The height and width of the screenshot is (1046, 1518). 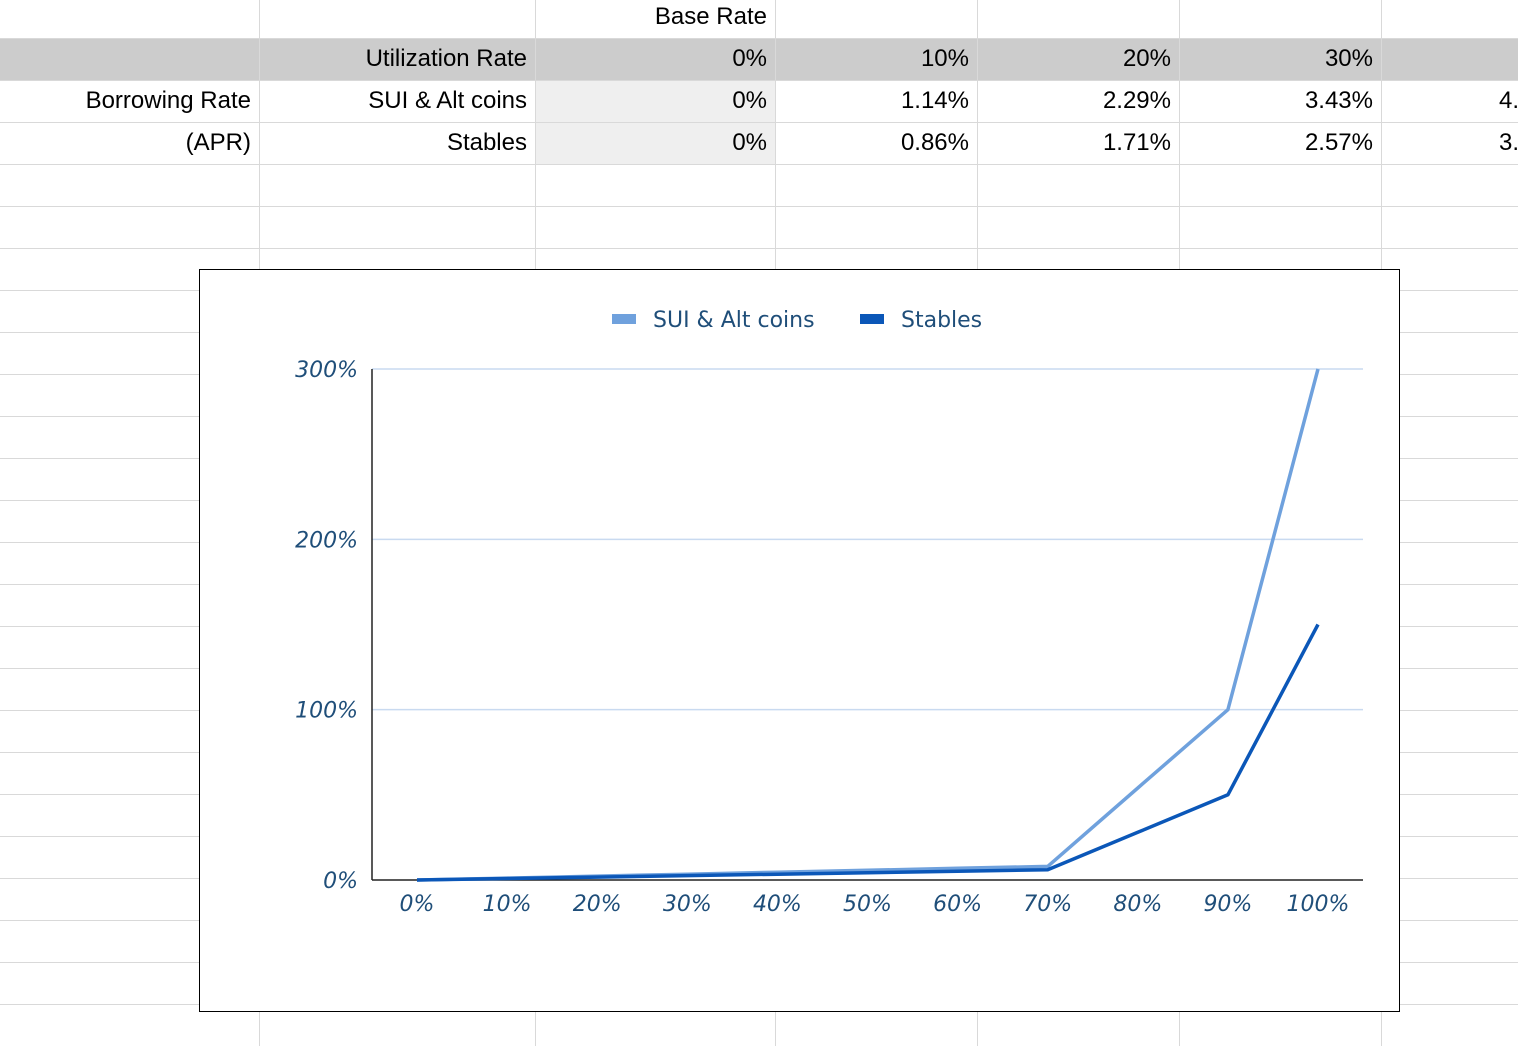 I want to click on header-band, so click(x=759, y=59).